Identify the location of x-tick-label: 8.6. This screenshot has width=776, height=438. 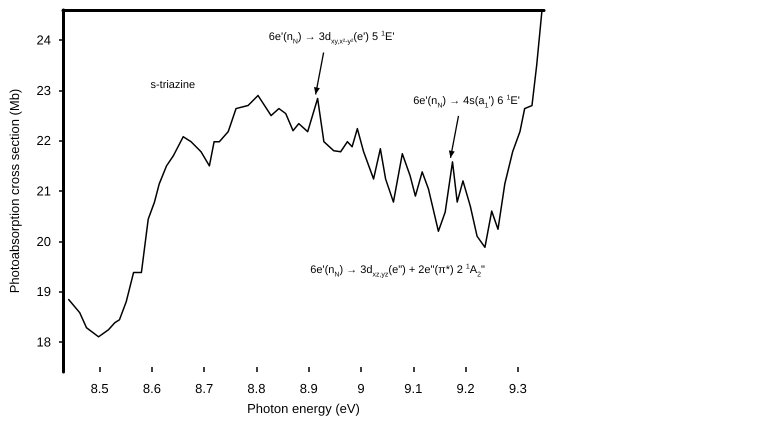
(151, 388).